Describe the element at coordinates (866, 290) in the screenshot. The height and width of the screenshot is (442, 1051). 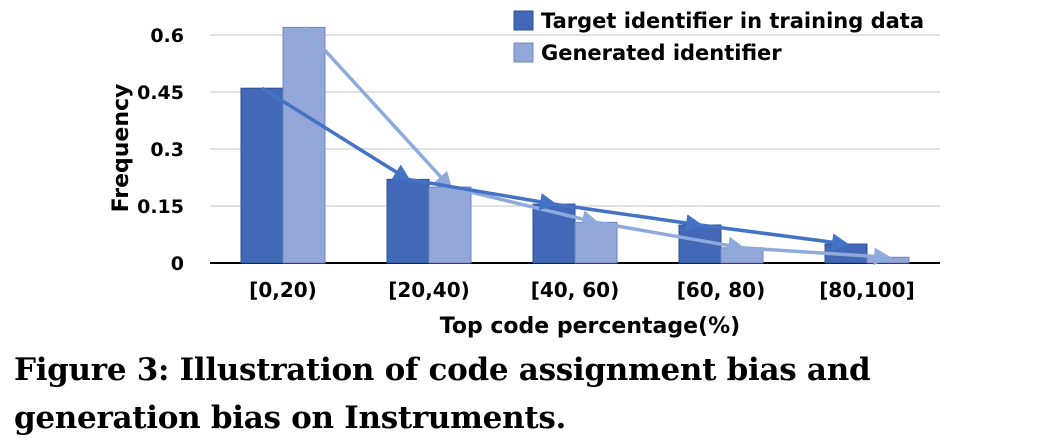
I see `x-category-label: [80,100]` at that location.